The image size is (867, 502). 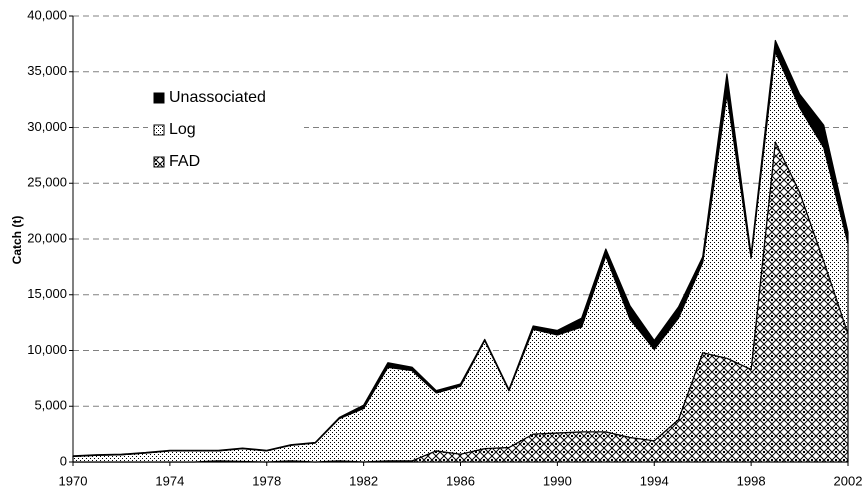 What do you see at coordinates (182, 129) in the screenshot?
I see `legend-label: Log` at bounding box center [182, 129].